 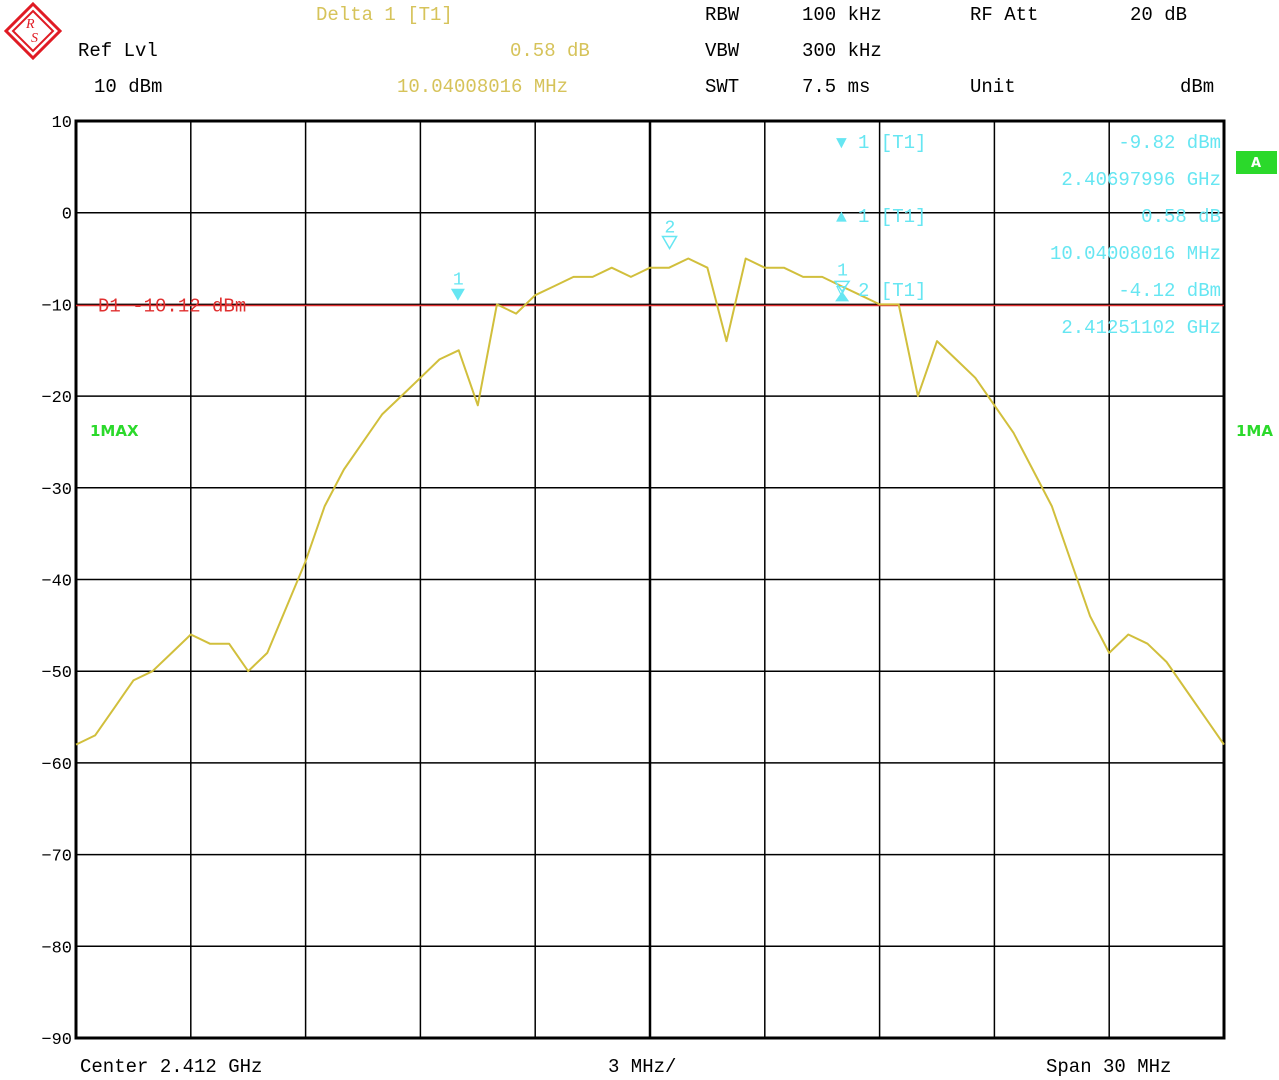 What do you see at coordinates (1254, 431) in the screenshot?
I see `trace-mode-right: 1MA` at bounding box center [1254, 431].